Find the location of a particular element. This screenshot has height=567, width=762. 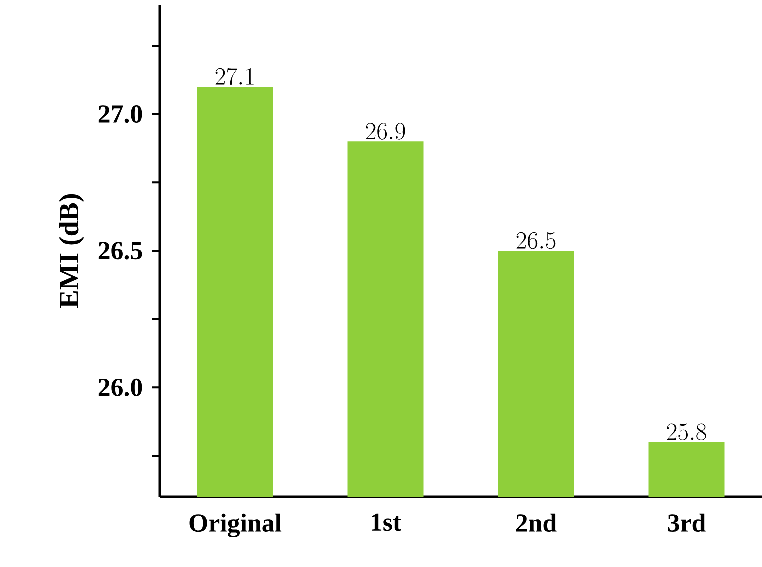

data-label: 25.8 is located at coordinates (686, 432).